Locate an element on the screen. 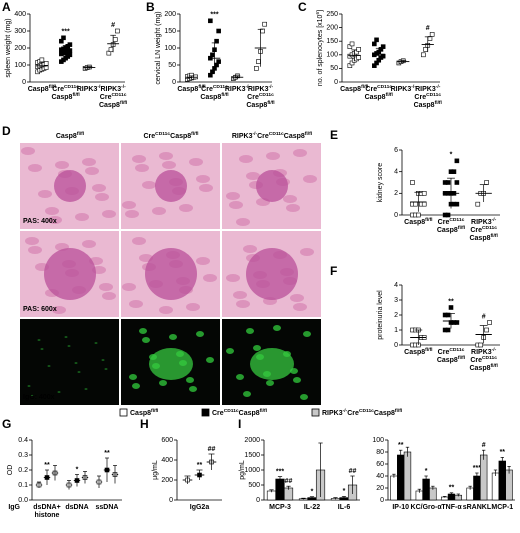 Image resolution: width=520 pixels, height=533 pixels. row-label: PAS: 400x is located at coordinates (40, 221).